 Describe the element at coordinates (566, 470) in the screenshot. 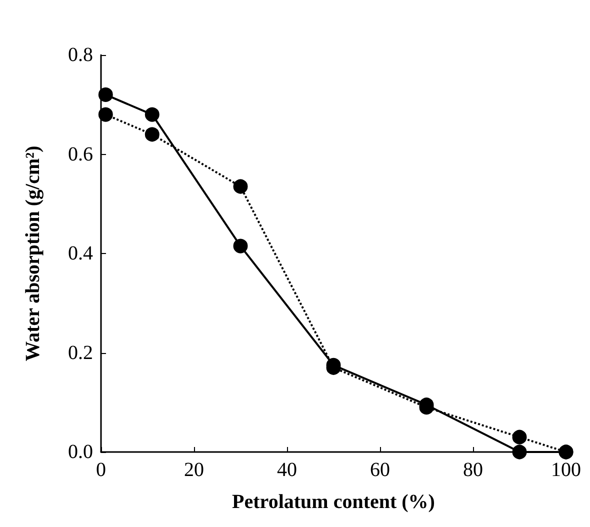

I see `x-tick-label: 100` at that location.